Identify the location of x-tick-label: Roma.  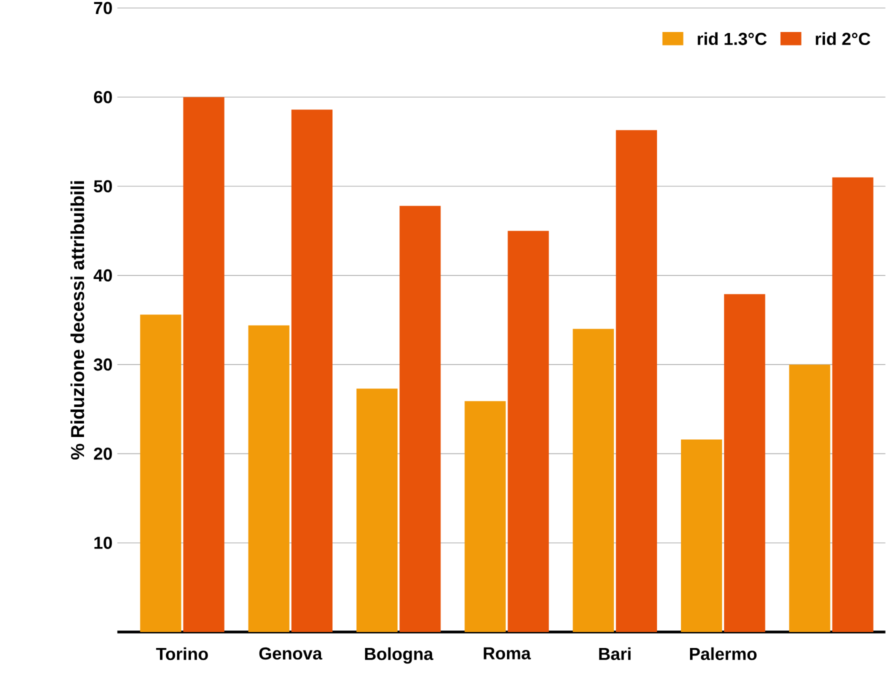
(507, 653).